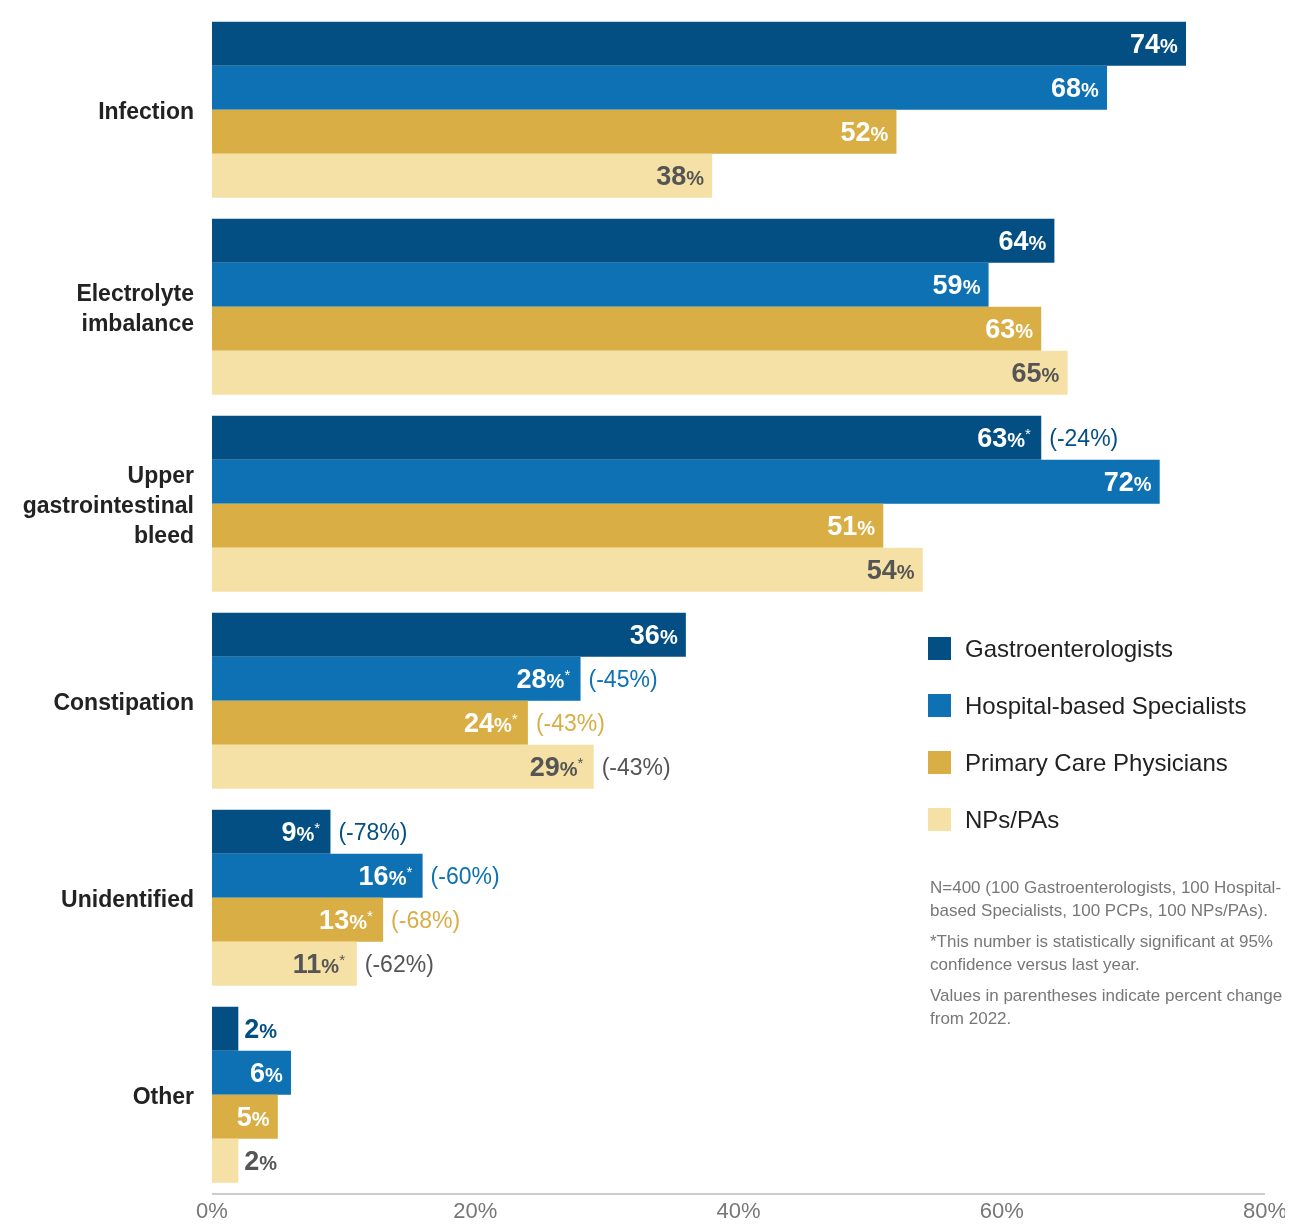 The width and height of the screenshot is (1293, 1230). Describe the element at coordinates (108, 504) in the screenshot. I see `y-tick-label: Upper gastrointestinal bleed` at that location.